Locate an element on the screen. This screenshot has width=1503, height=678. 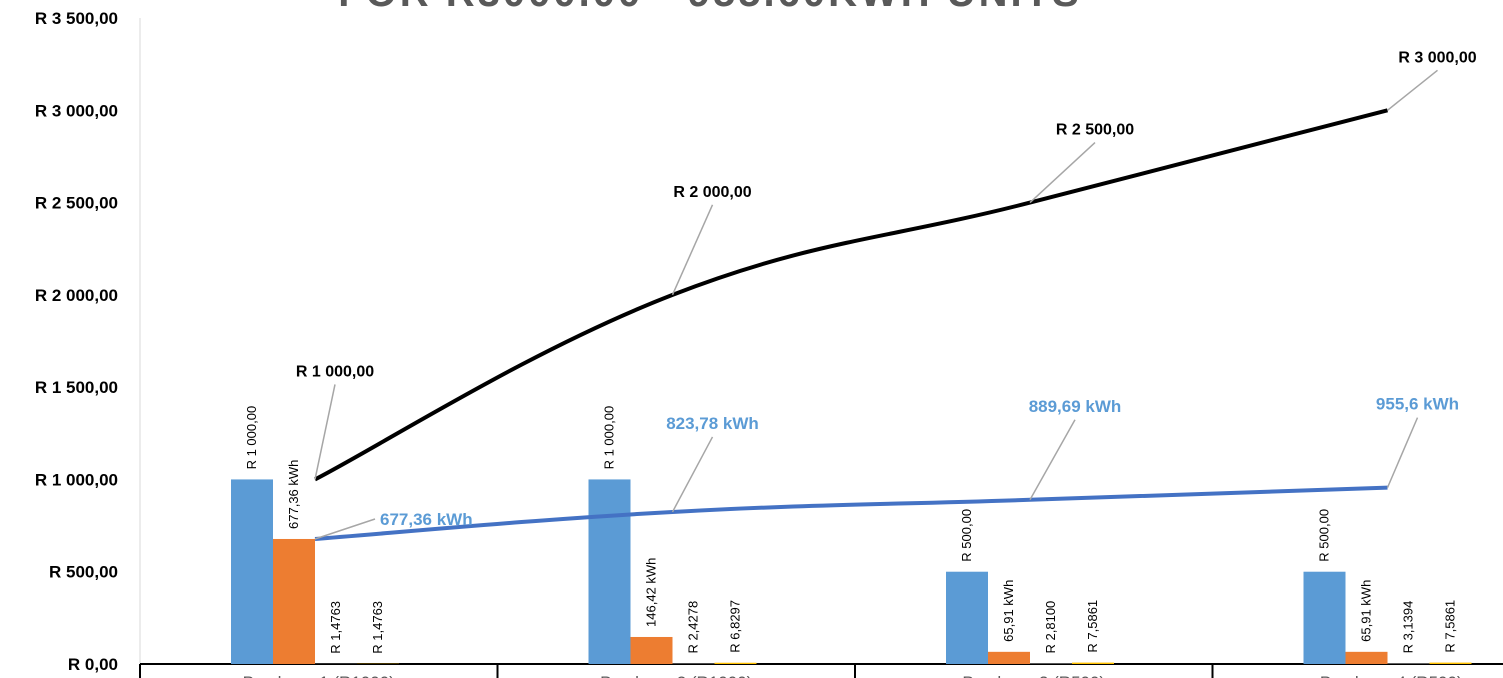
bar-data-label: R 6,8297 is located at coordinates (735, 626).